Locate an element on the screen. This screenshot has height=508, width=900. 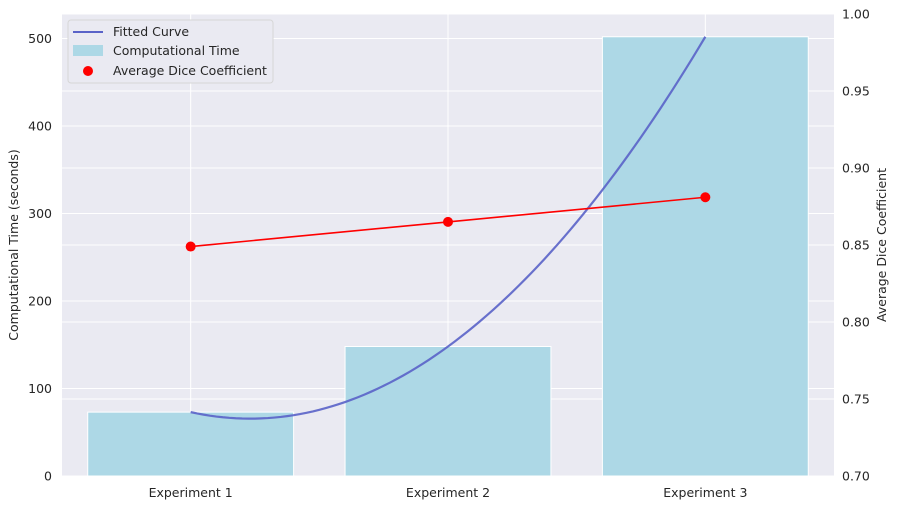
y2-tick-label-5: 0.95 is located at coordinates (856, 91).